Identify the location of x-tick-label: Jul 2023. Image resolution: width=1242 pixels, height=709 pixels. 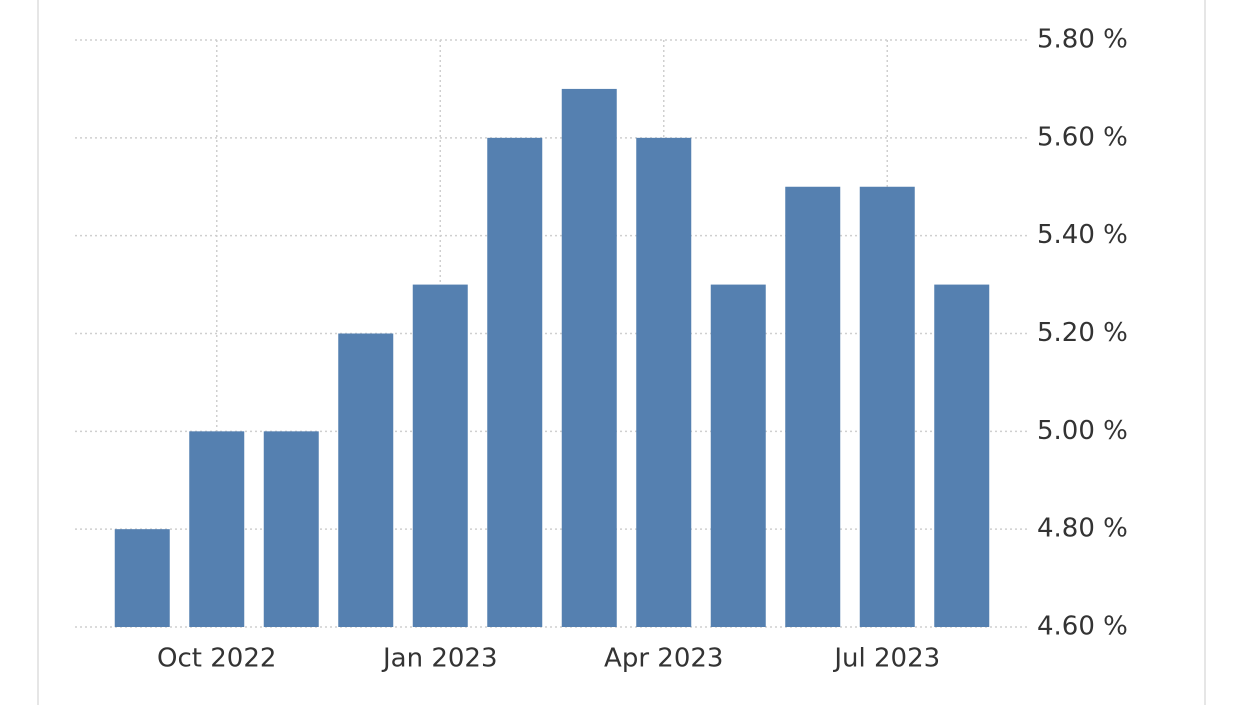
(886, 659).